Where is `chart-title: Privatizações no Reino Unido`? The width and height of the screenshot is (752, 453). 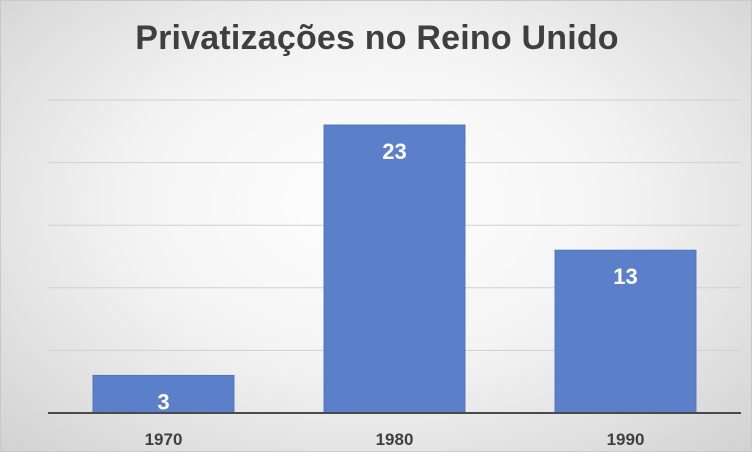 chart-title: Privatizações no Reino Unido is located at coordinates (377, 38).